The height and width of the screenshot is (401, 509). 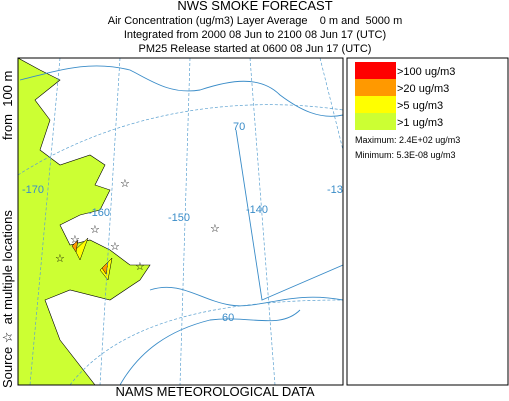 I want to click on source-label: Source ☆ at multiple locations, so click(x=7, y=299).